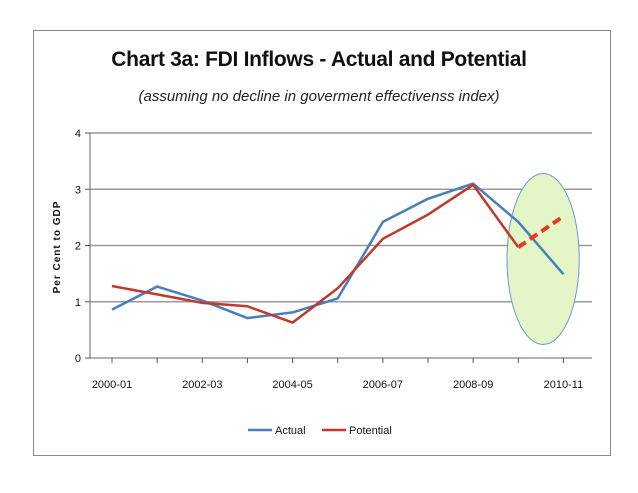 This screenshot has height=493, width=638. What do you see at coordinates (57, 247) in the screenshot?
I see `y-axis-label: Per Cent to GDP` at bounding box center [57, 247].